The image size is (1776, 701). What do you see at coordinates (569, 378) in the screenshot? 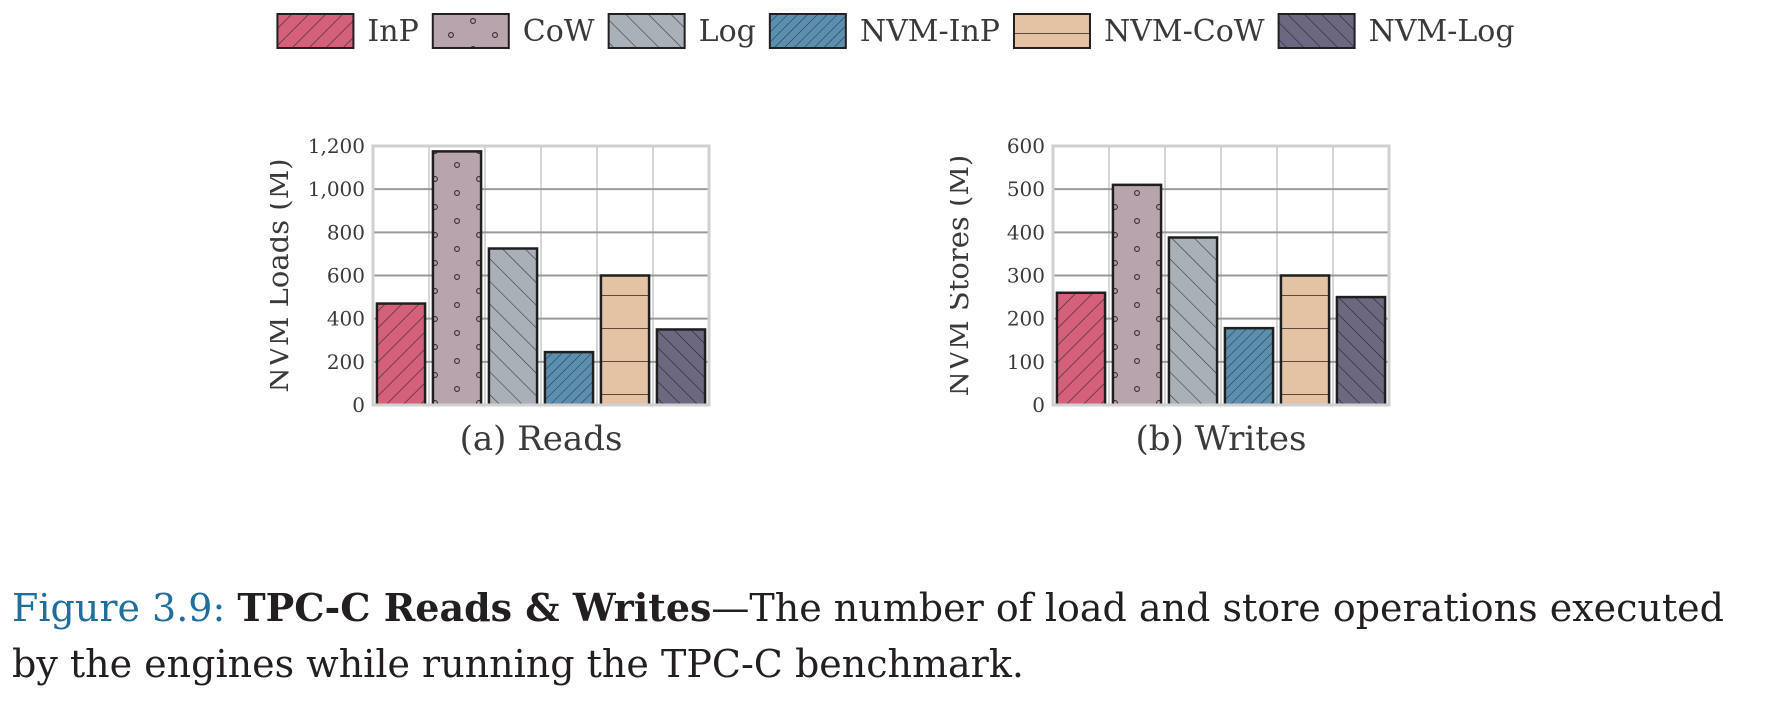
I see `reads-bar-nvm-inp` at bounding box center [569, 378].